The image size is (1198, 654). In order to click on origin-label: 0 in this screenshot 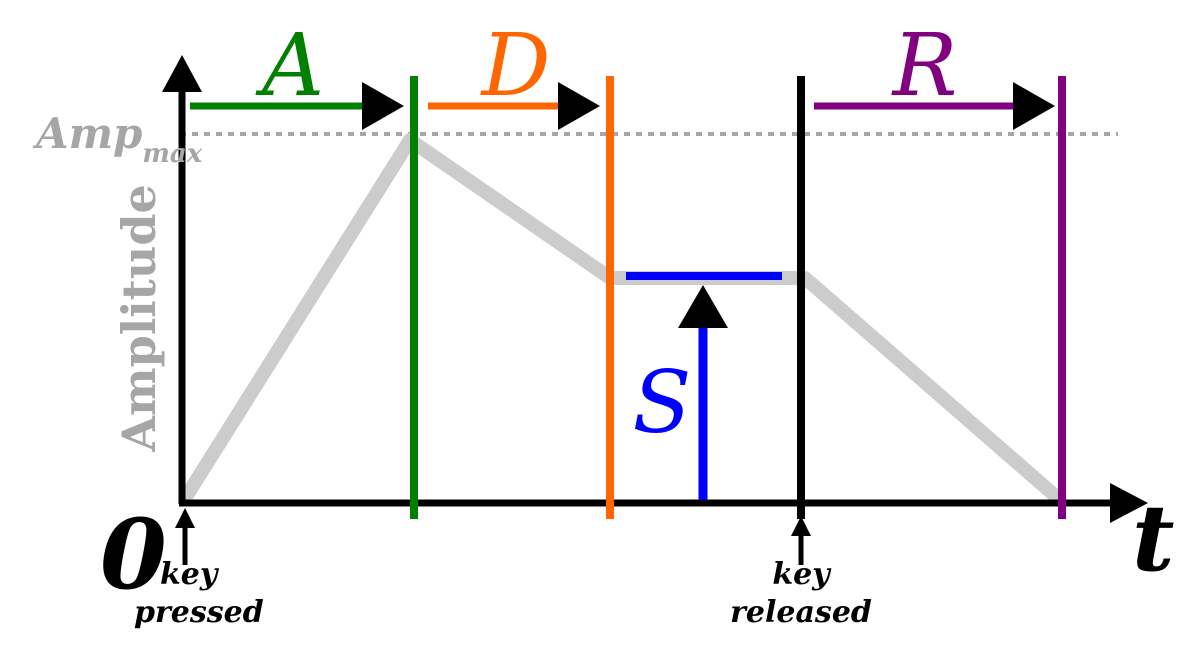, I will do `click(133, 554)`.